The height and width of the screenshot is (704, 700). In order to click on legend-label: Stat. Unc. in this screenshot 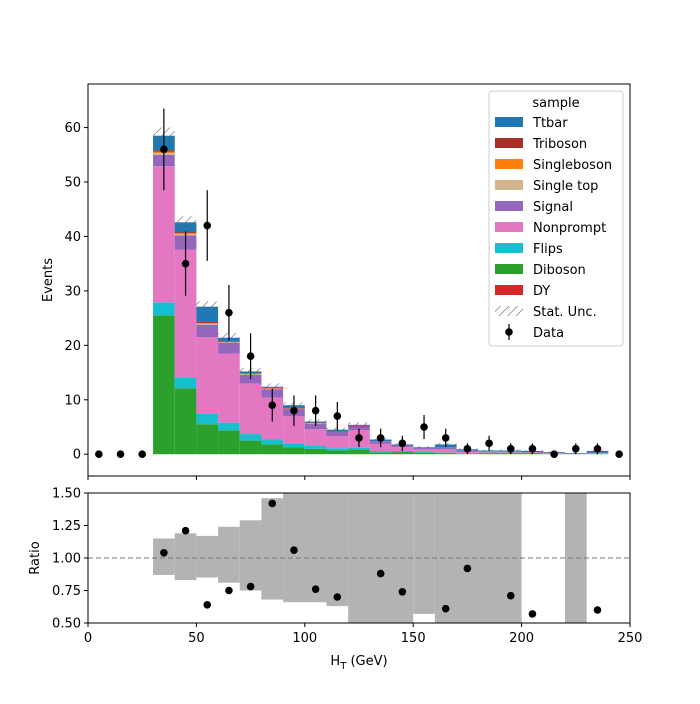, I will do `click(565, 312)`.